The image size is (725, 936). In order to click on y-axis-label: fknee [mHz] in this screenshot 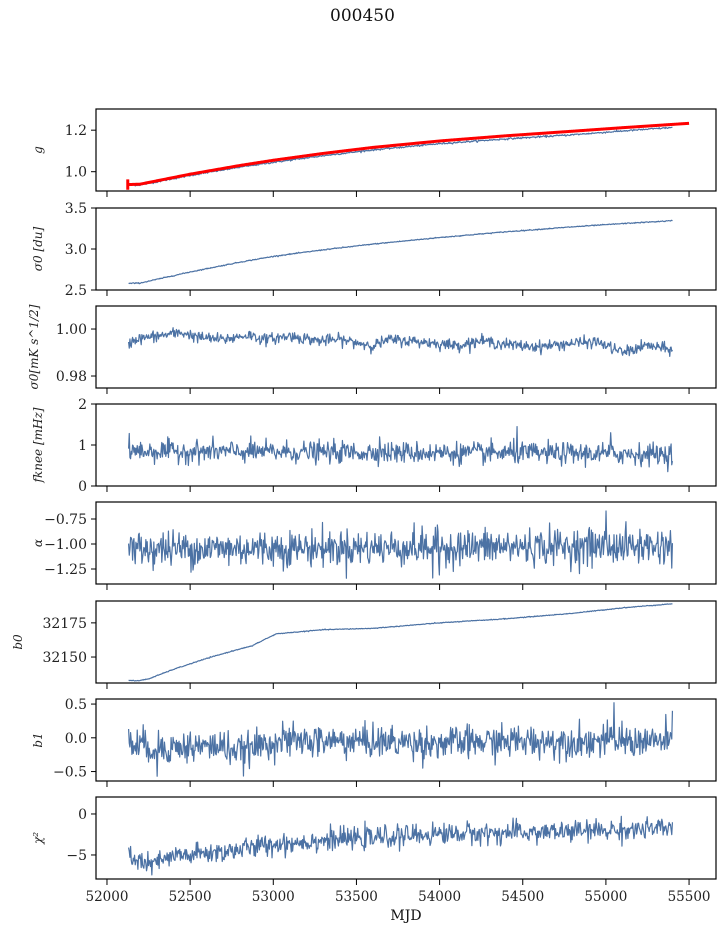, I will do `click(38, 445)`.